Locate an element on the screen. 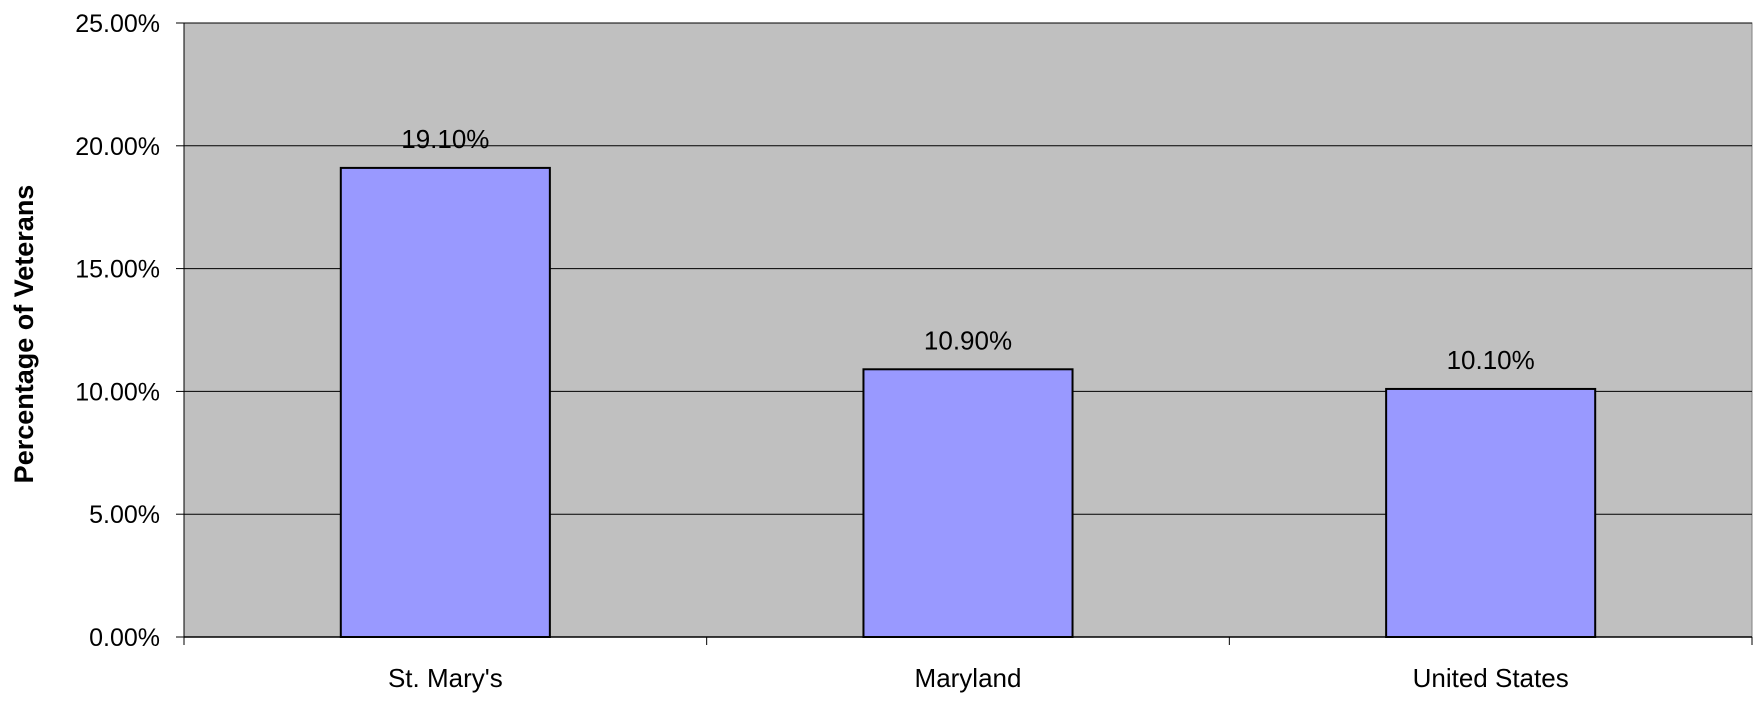  y-tick-label: 20.00% is located at coordinates (117, 147).